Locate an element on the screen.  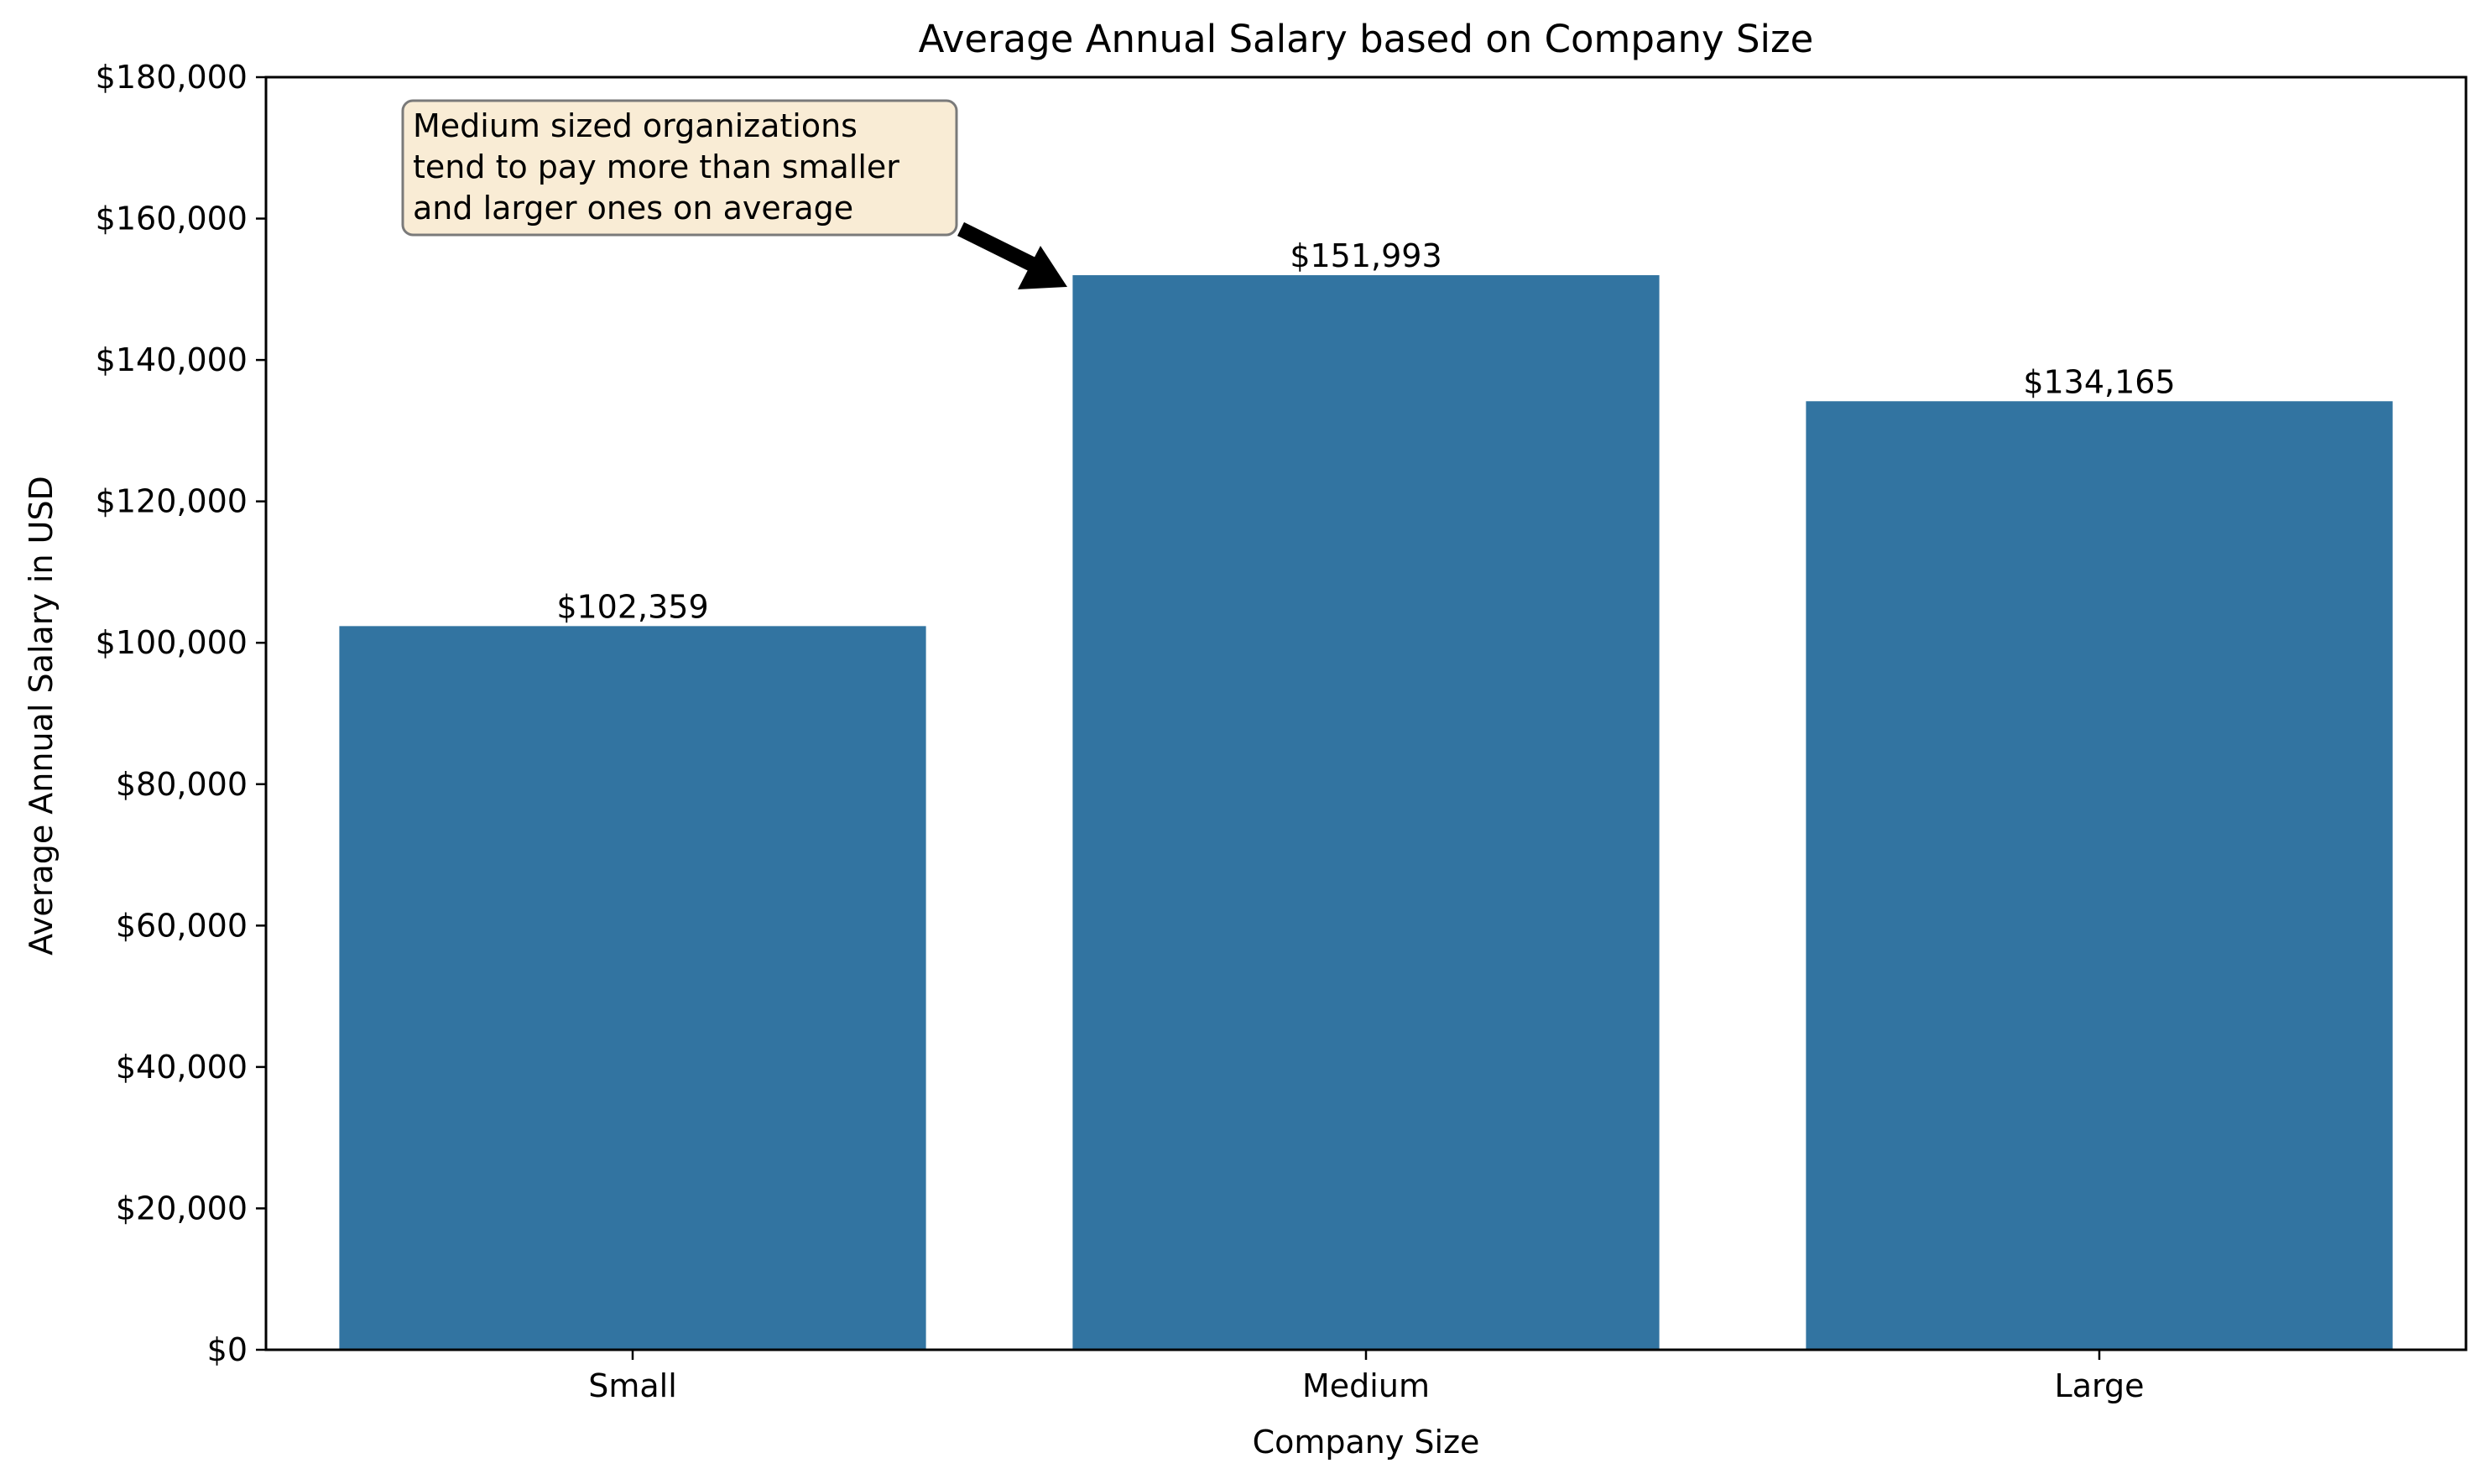
x-ticks-group: Small Medium Large is located at coordinates (1366, 1377).